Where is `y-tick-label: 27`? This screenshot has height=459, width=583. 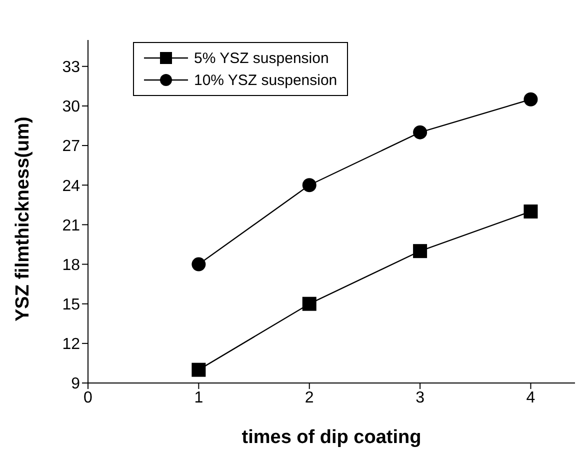 y-tick-label: 27 is located at coordinates (71, 147).